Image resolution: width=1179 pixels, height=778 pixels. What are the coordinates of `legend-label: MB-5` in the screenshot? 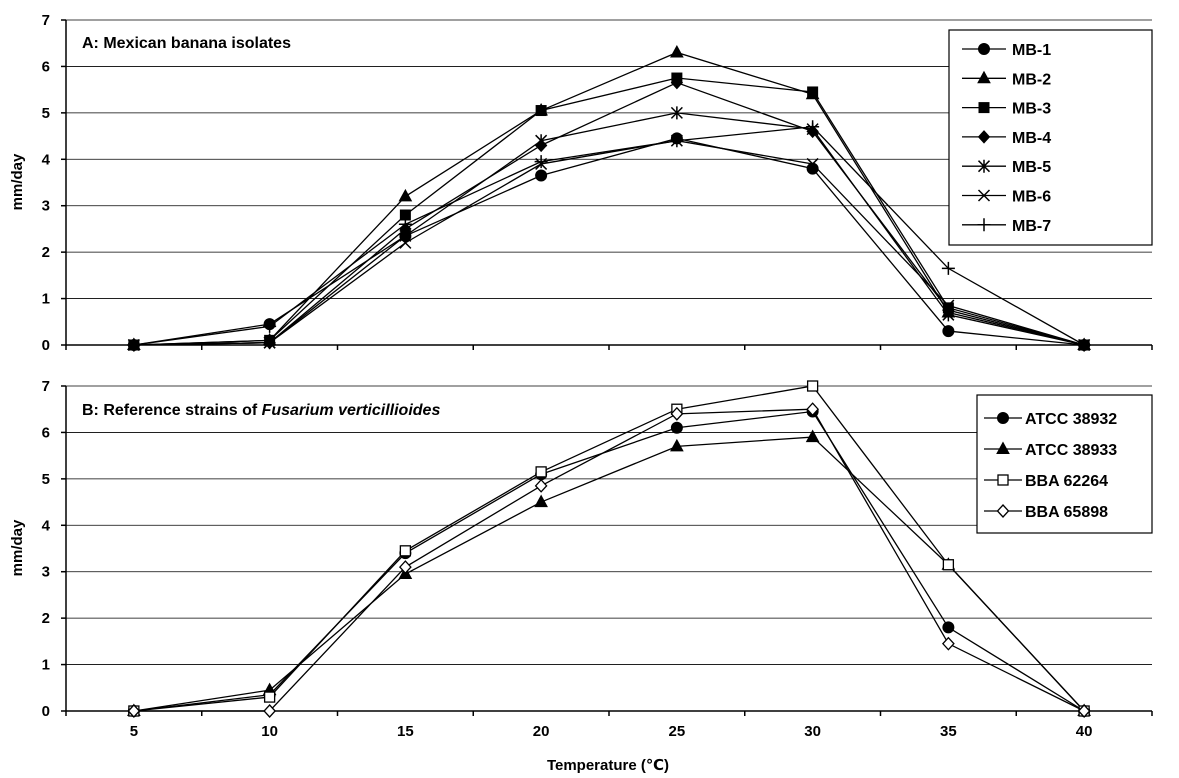 It's located at (1031, 167).